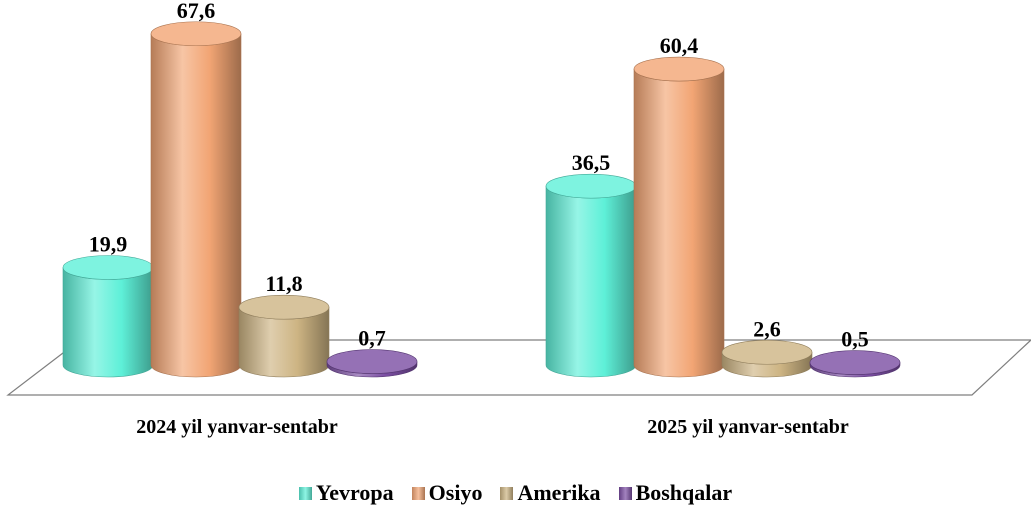  Describe the element at coordinates (108, 243) in the screenshot. I see `data-label-yevropa-2024: 19,9` at that location.